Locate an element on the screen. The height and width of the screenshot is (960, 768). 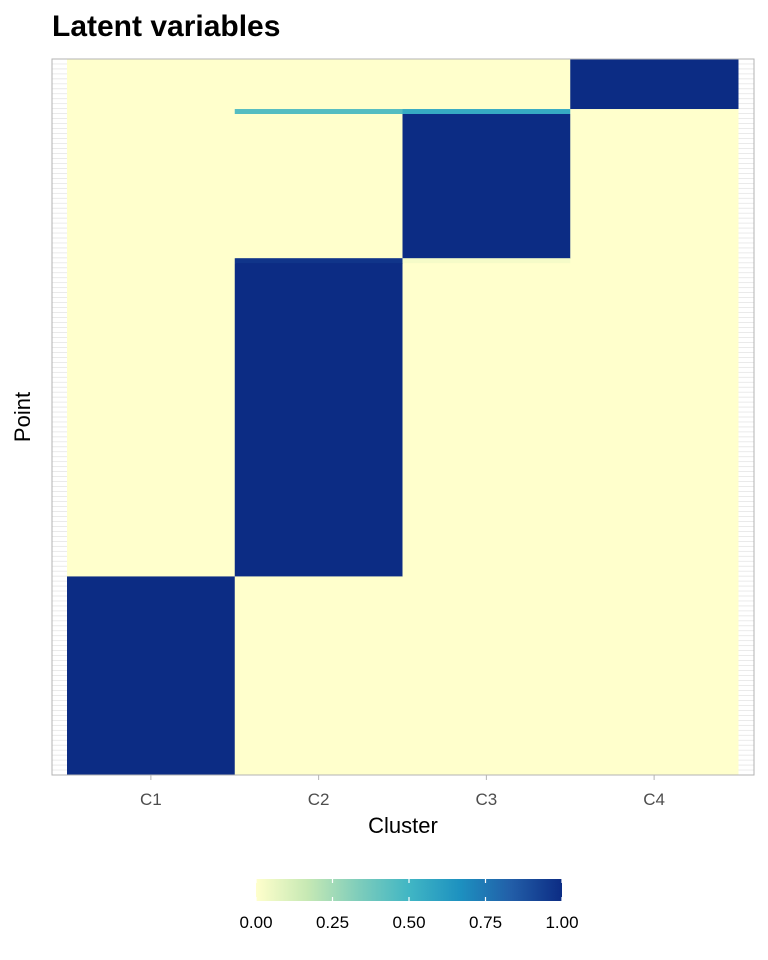
color-legend: 0.00 0.25 0.50 0.75 1.00 is located at coordinates (409, 905).